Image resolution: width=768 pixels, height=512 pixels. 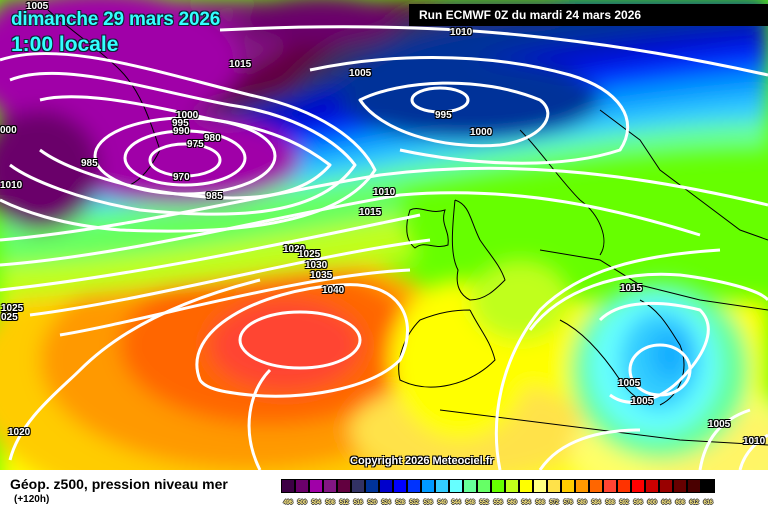 I want to click on legend-tick-label: 520, so click(x=372, y=503).